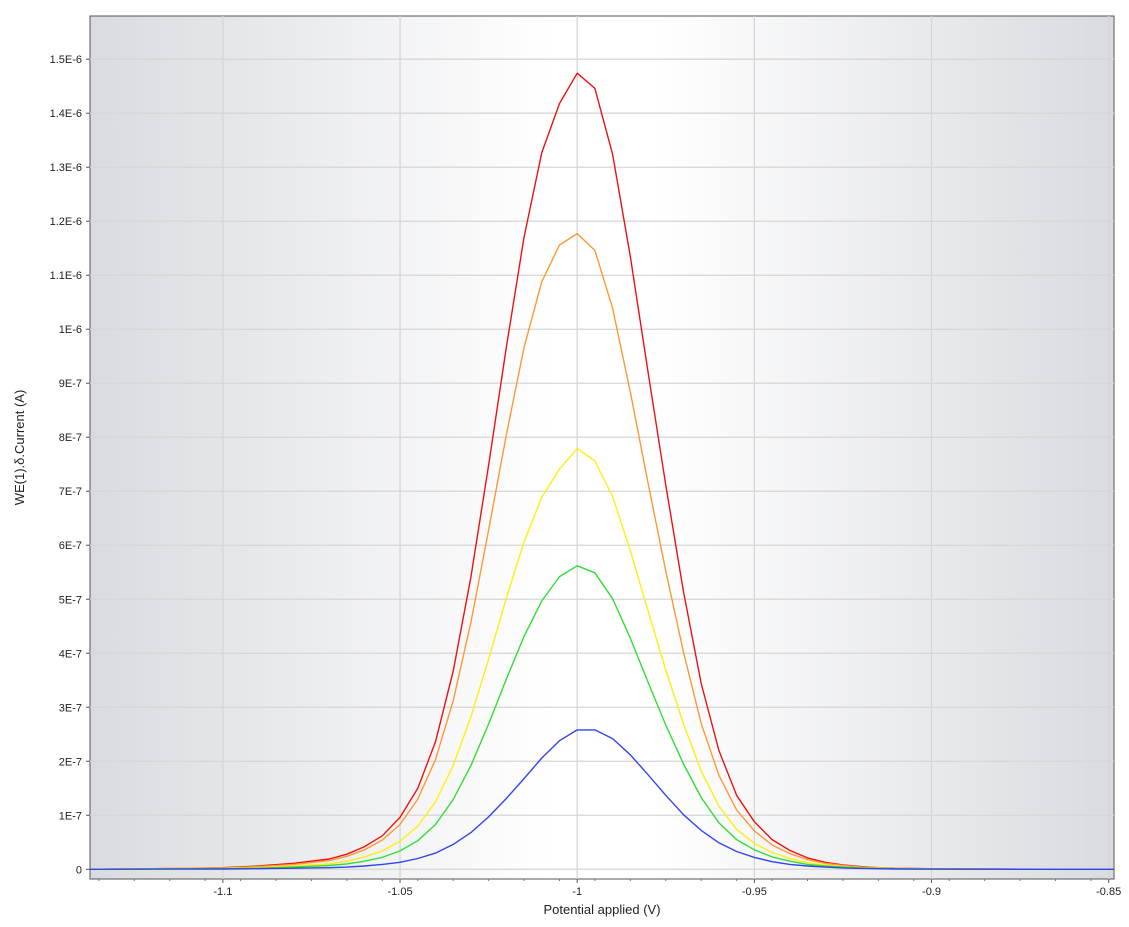 This screenshot has width=1129, height=927. I want to click on y-tick-label: 4E-7, so click(70, 654).